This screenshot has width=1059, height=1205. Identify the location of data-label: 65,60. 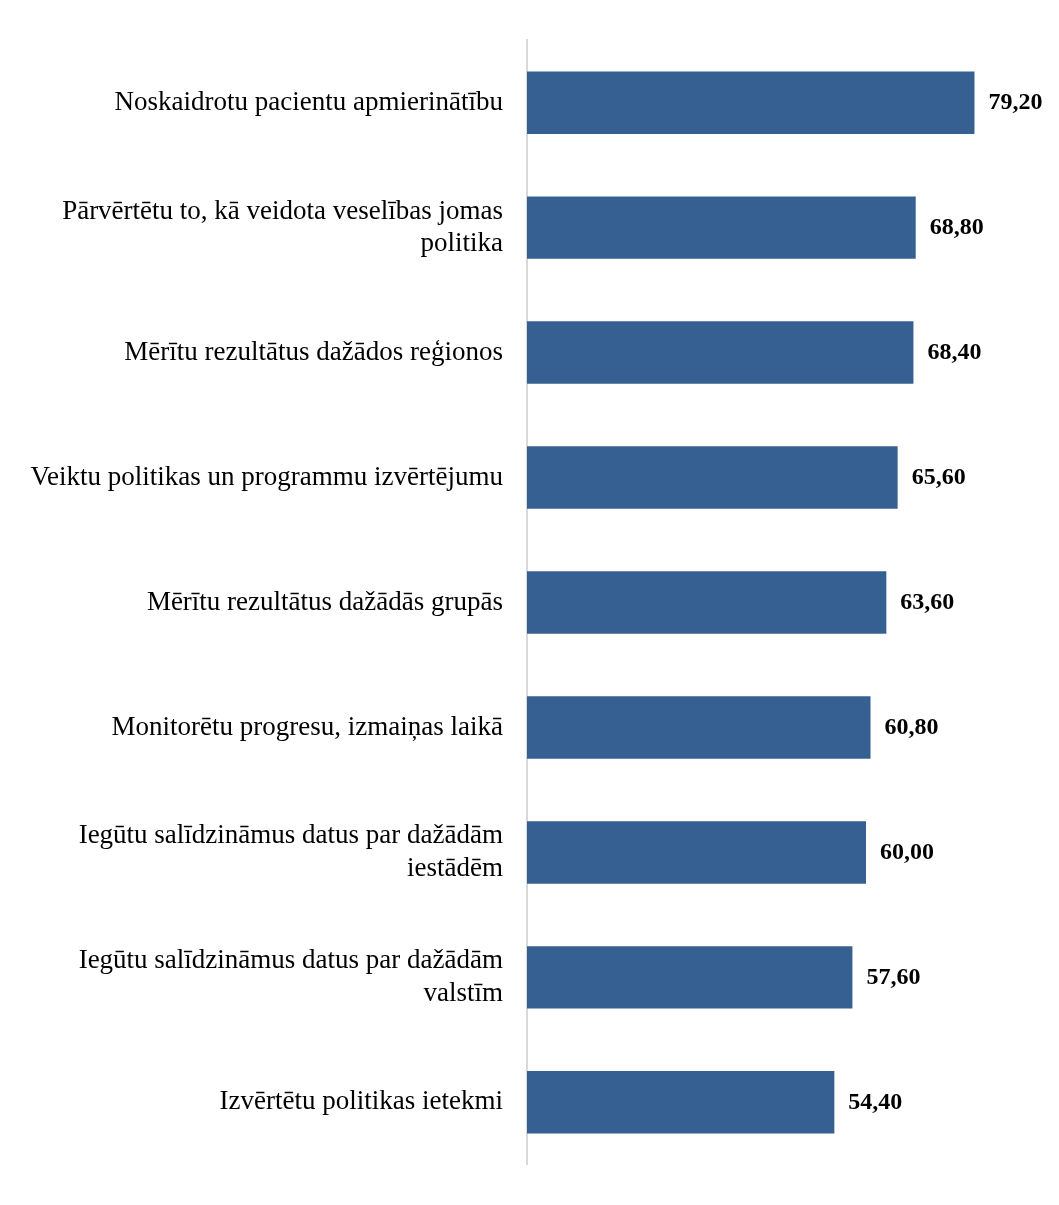
(938, 475).